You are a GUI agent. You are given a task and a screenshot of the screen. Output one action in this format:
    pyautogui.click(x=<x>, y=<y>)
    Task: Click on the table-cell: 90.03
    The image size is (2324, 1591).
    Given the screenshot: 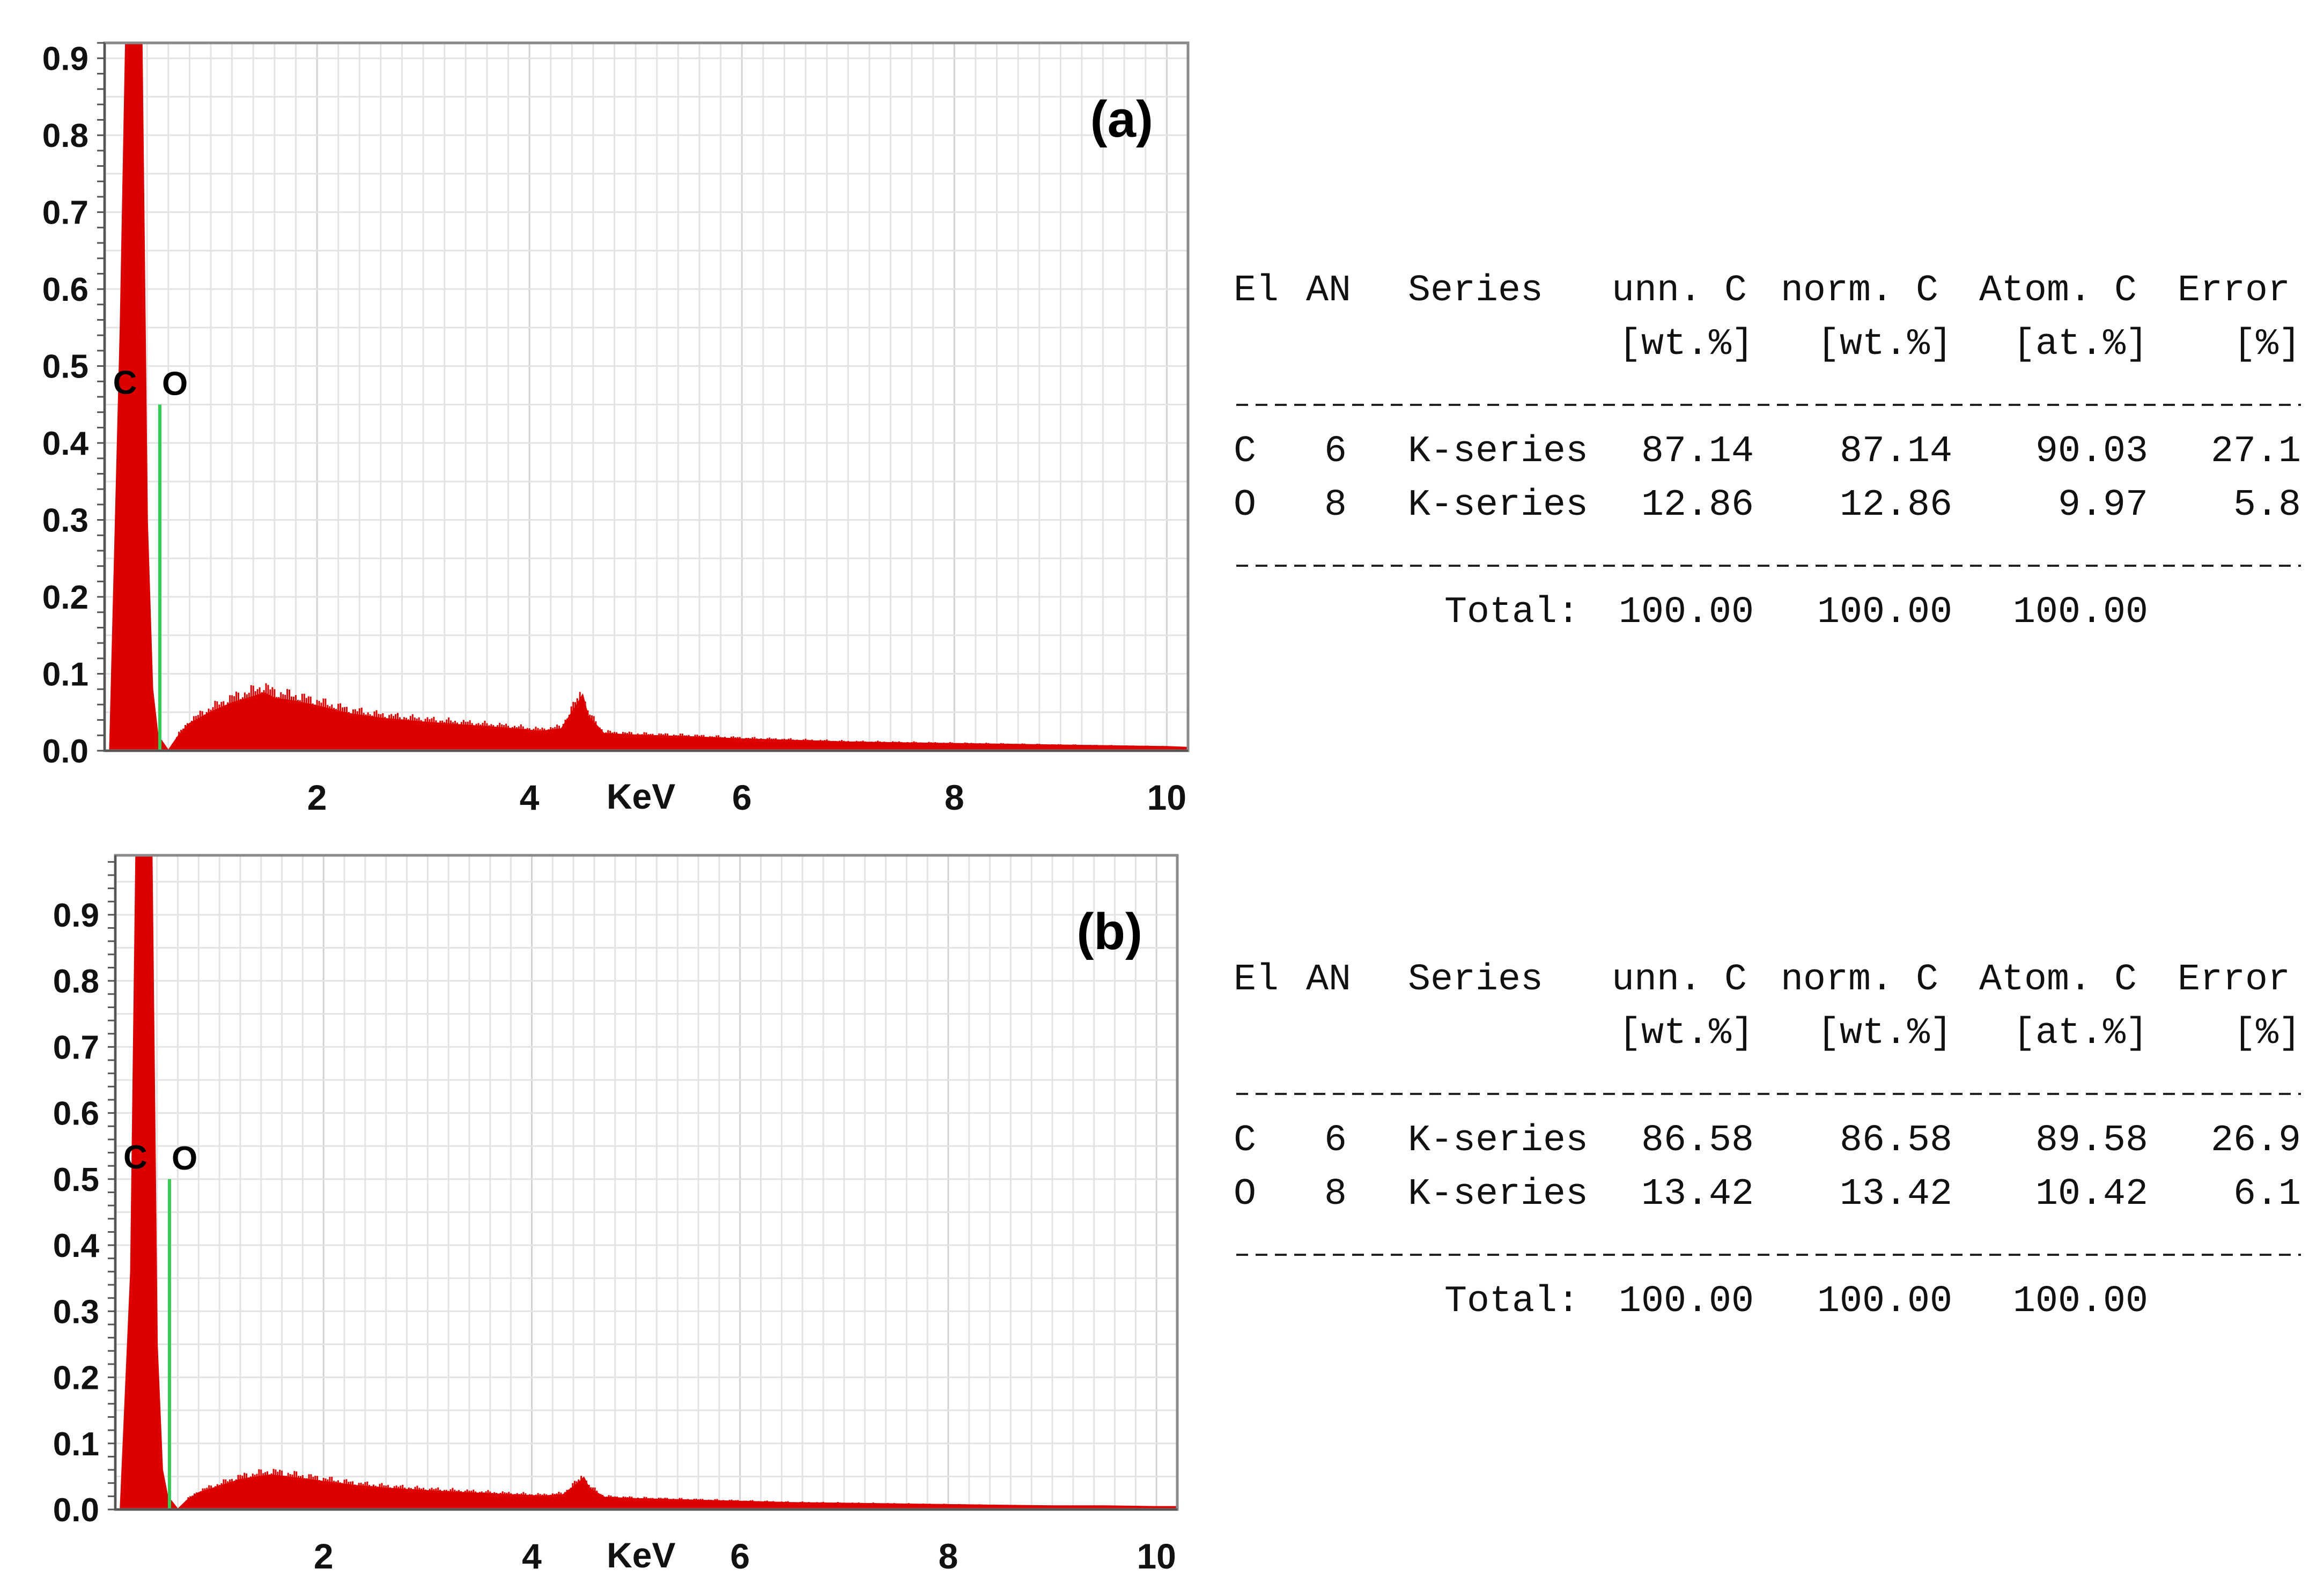 What is the action you would take?
    pyautogui.click(x=2091, y=452)
    